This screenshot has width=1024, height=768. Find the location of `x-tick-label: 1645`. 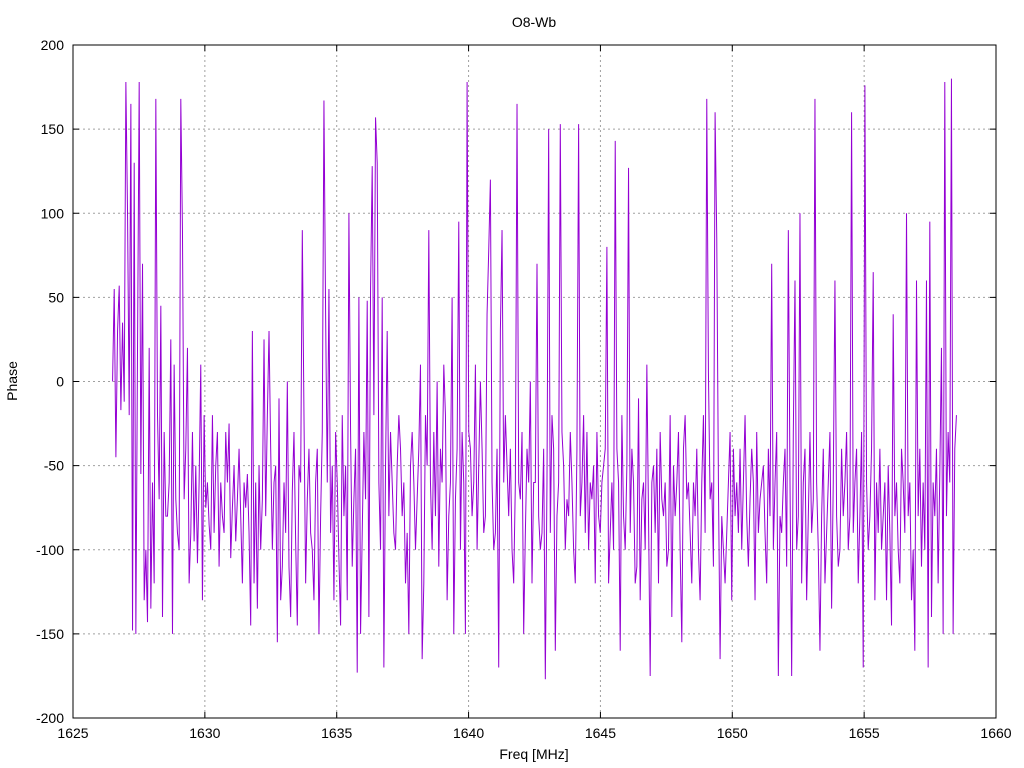

x-tick-label: 1645 is located at coordinates (600, 733).